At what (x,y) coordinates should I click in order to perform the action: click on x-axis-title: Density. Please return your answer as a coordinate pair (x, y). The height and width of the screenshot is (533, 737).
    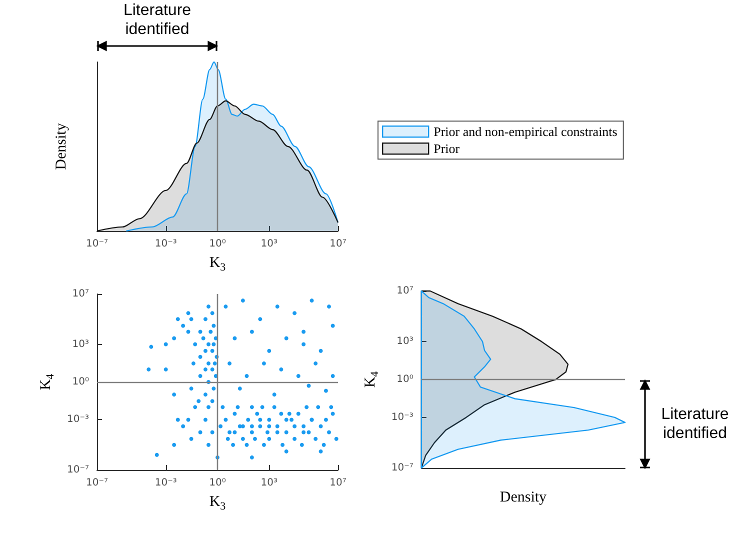
    Looking at the image, I should click on (524, 498).